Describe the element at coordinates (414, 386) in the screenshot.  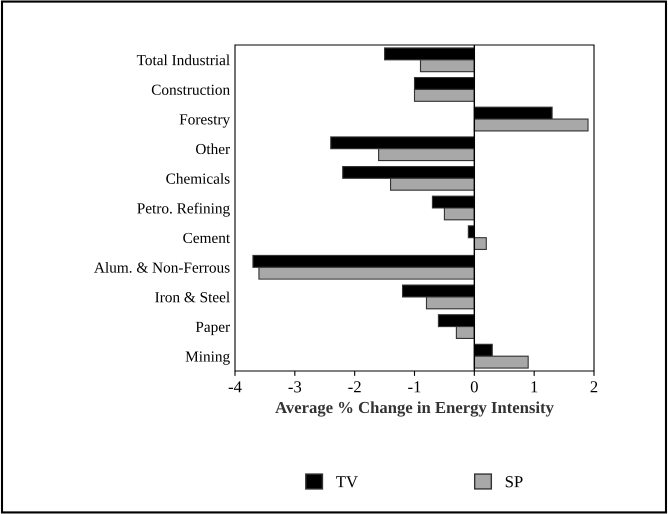
I see `x-tick-label: -1` at that location.